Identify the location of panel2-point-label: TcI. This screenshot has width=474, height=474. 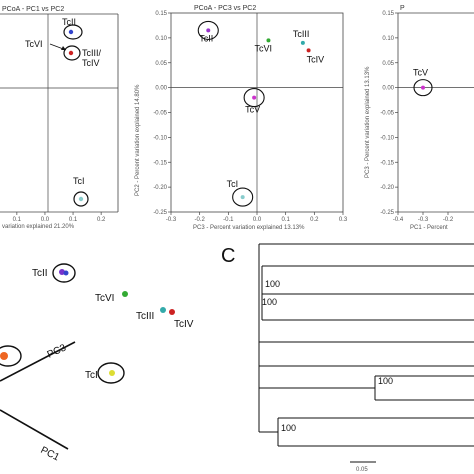
(233, 184).